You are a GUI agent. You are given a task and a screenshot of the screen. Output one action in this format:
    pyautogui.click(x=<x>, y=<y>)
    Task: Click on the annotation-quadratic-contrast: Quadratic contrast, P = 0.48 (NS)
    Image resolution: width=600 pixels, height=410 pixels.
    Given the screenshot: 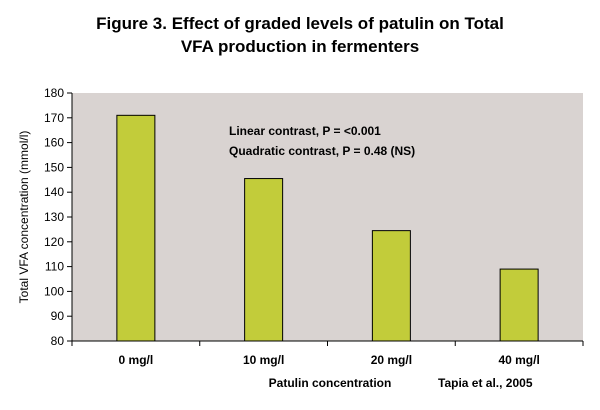 What is the action you would take?
    pyautogui.click(x=322, y=151)
    